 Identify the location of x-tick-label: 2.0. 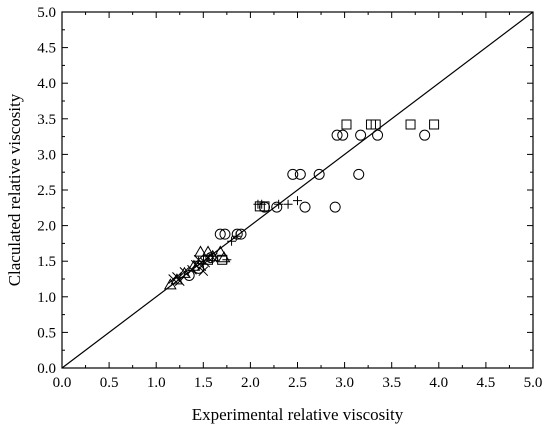
(250, 383).